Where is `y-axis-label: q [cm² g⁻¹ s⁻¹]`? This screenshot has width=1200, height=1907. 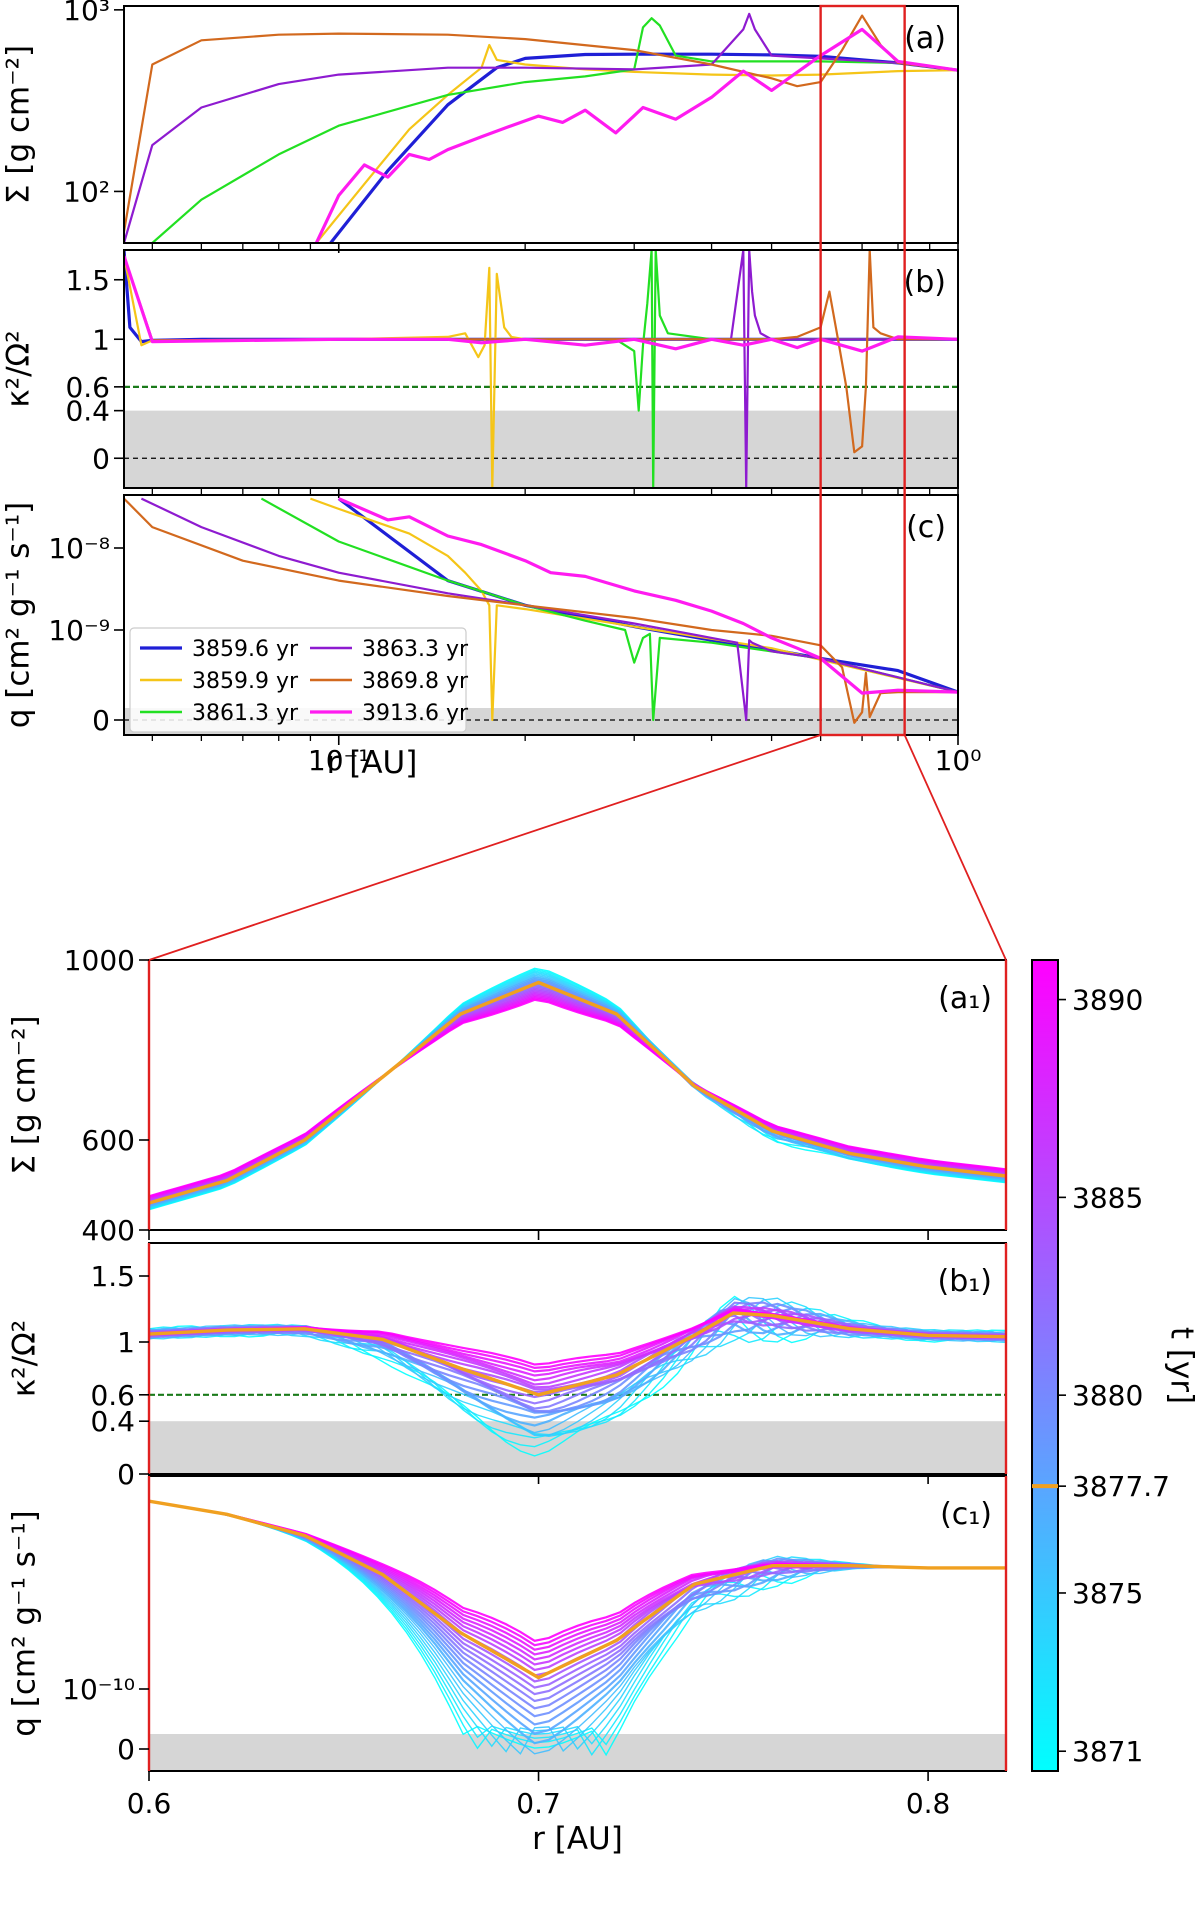
y-axis-label: q [cm² g⁻¹ s⁻¹] is located at coordinates (19, 615).